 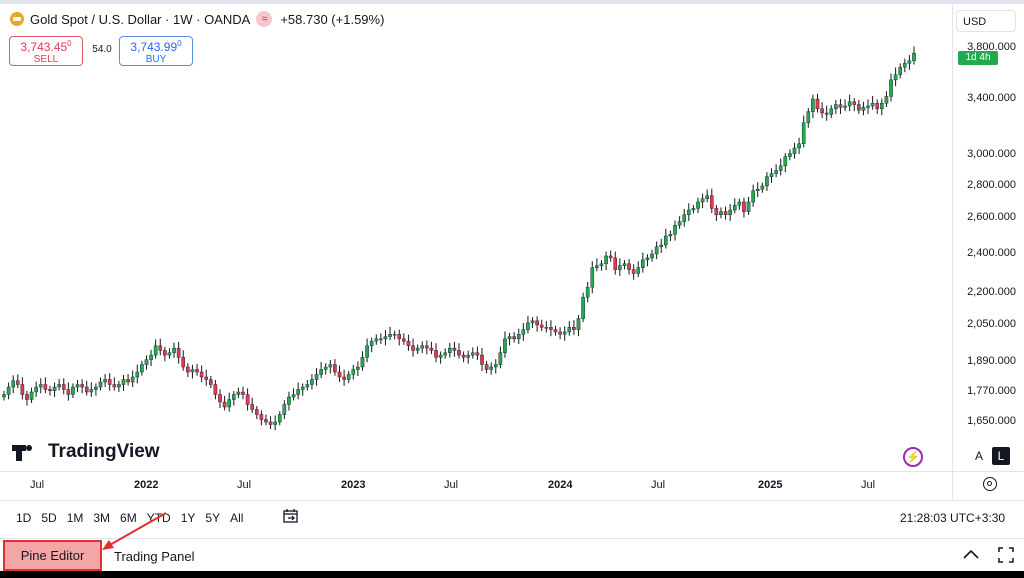 What do you see at coordinates (102, 518) in the screenshot?
I see `range-button-3m: 3M` at bounding box center [102, 518].